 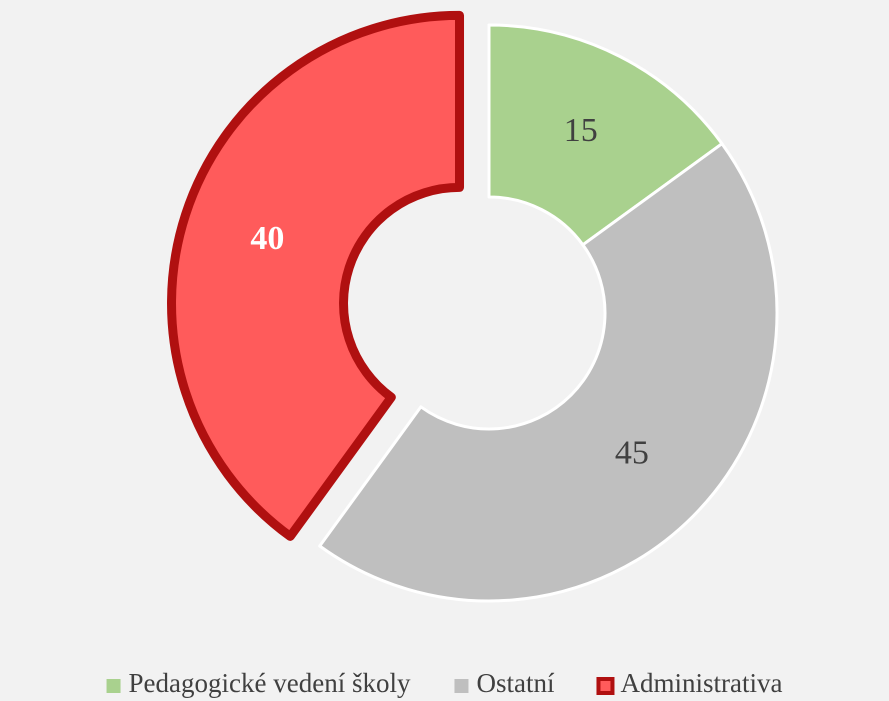 What do you see at coordinates (701, 683) in the screenshot?
I see `legend-label: Administrativa` at bounding box center [701, 683].